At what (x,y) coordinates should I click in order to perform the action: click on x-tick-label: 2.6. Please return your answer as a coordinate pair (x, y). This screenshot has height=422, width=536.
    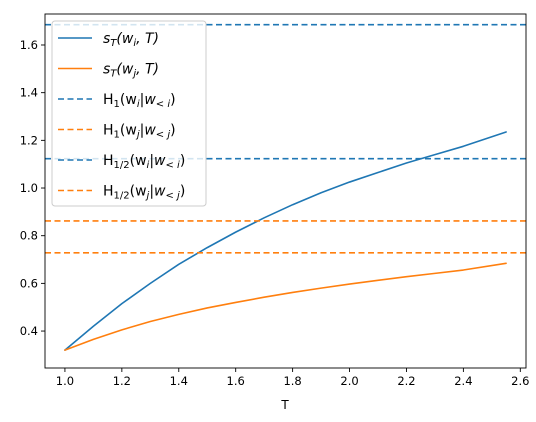
    Looking at the image, I should click on (520, 381).